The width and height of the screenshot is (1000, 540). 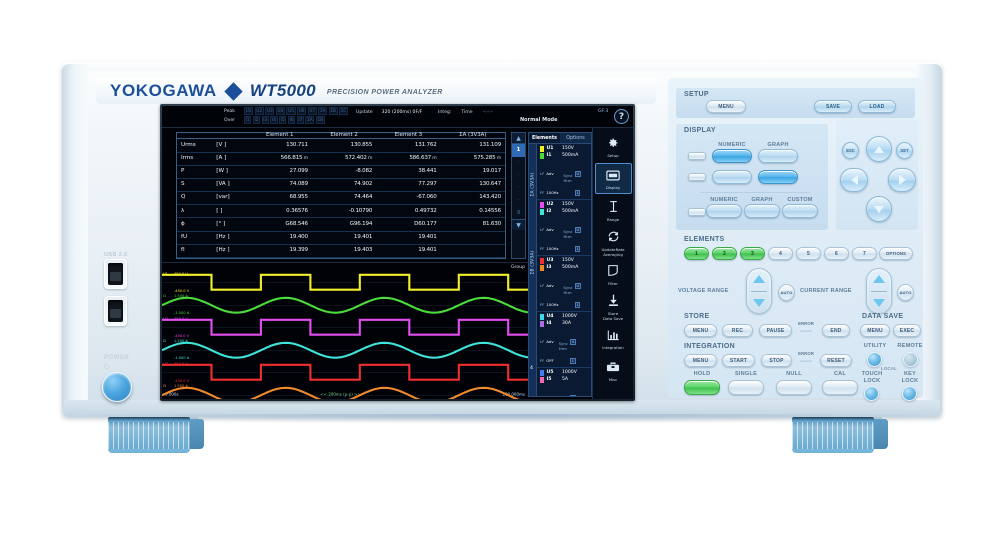 I want to click on element-button-3: 3, so click(x=752, y=253).